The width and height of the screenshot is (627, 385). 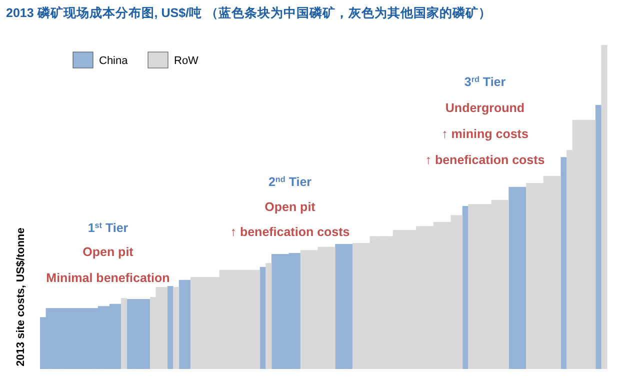 I want to click on annotation: 2$^{nd}$ Tier, so click(x=290, y=181).